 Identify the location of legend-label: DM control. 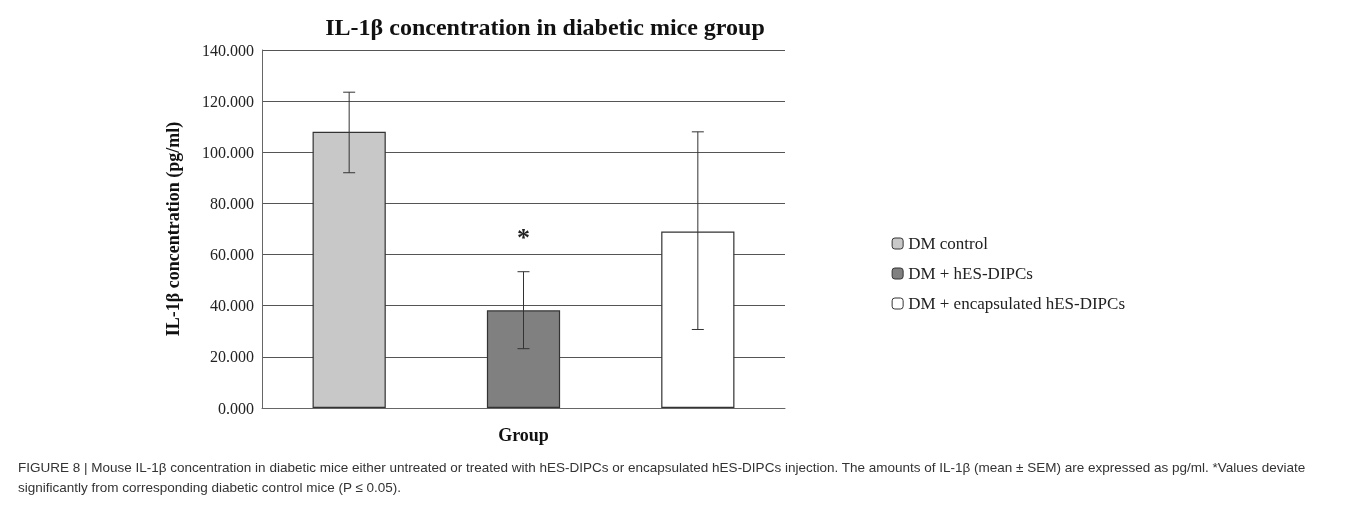
(948, 243).